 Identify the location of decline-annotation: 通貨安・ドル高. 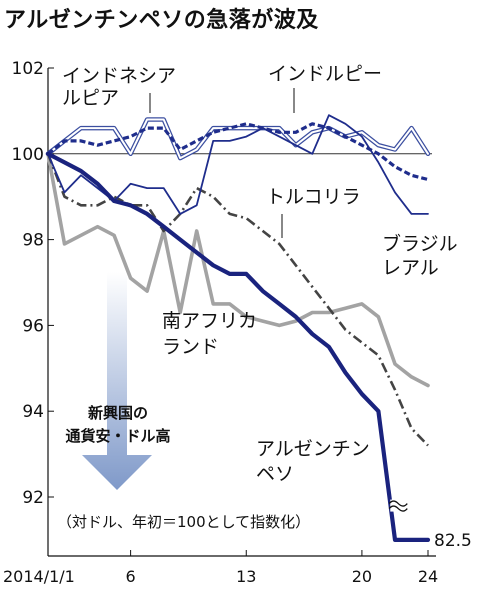
(117, 436).